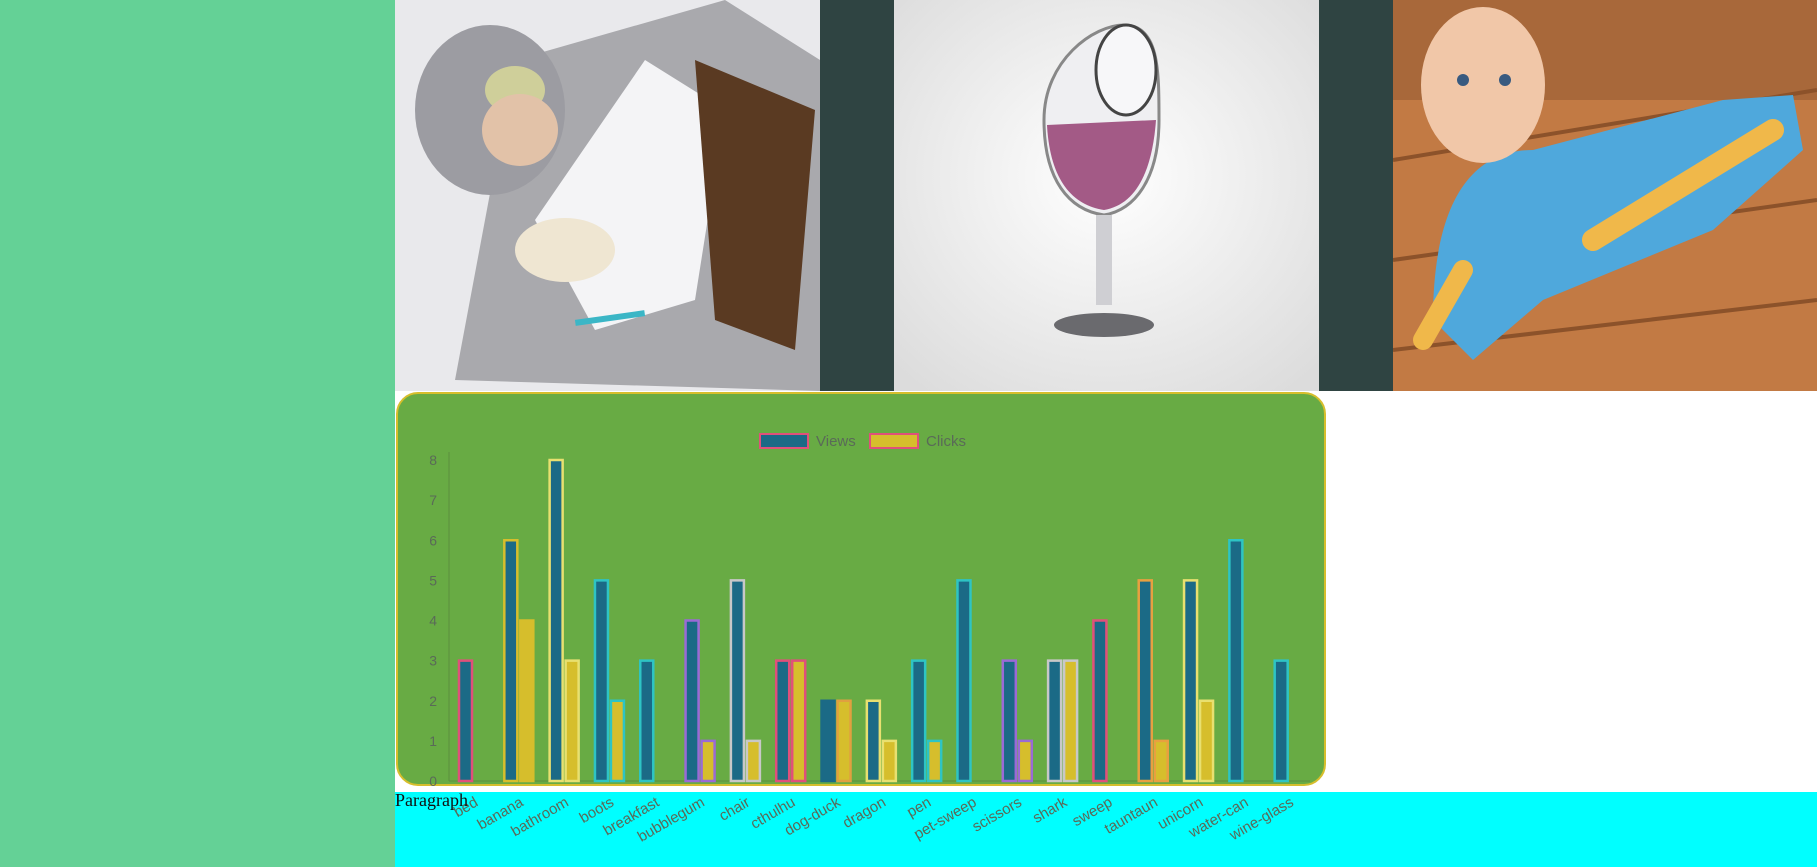 The width and height of the screenshot is (1817, 867). What do you see at coordinates (1009, 721) in the screenshot?
I see `bar-views-scissors` at bounding box center [1009, 721].